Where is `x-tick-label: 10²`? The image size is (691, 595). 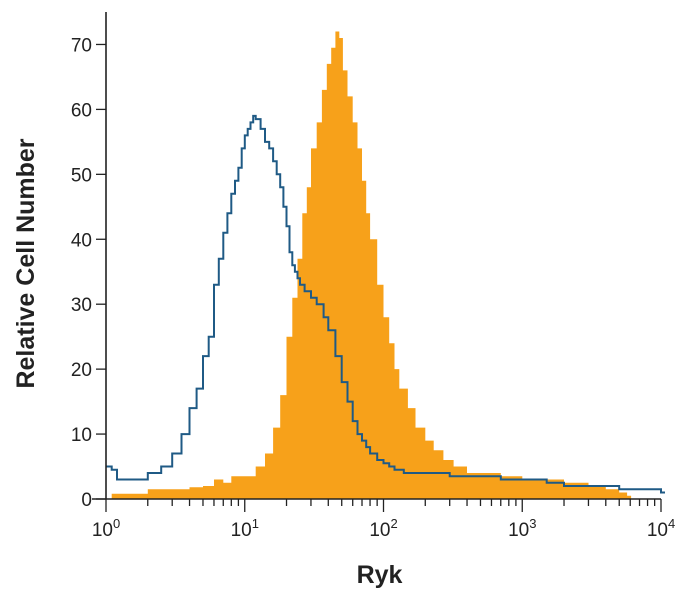
x-tick-label: 10² is located at coordinates (383, 528).